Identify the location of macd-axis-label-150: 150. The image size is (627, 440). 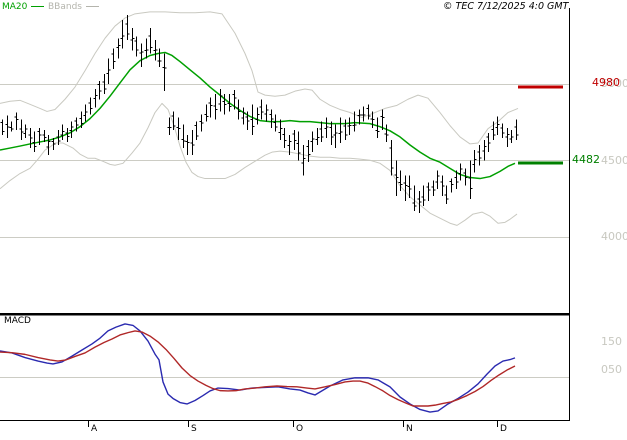
(611, 341).